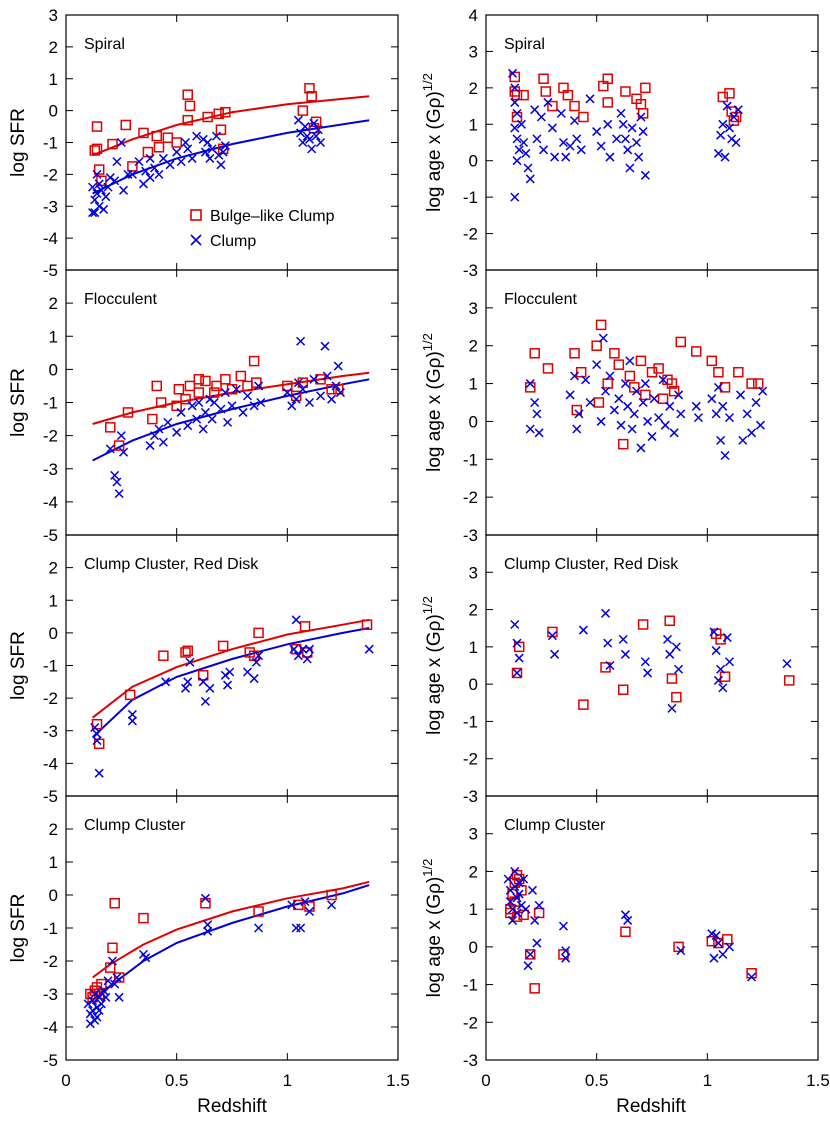  What do you see at coordinates (203, 143) in the screenshot?
I see `panel-1: -5 -4 -3 -2 -1 0 1 2 3 Spiral log SFR` at bounding box center [203, 143].